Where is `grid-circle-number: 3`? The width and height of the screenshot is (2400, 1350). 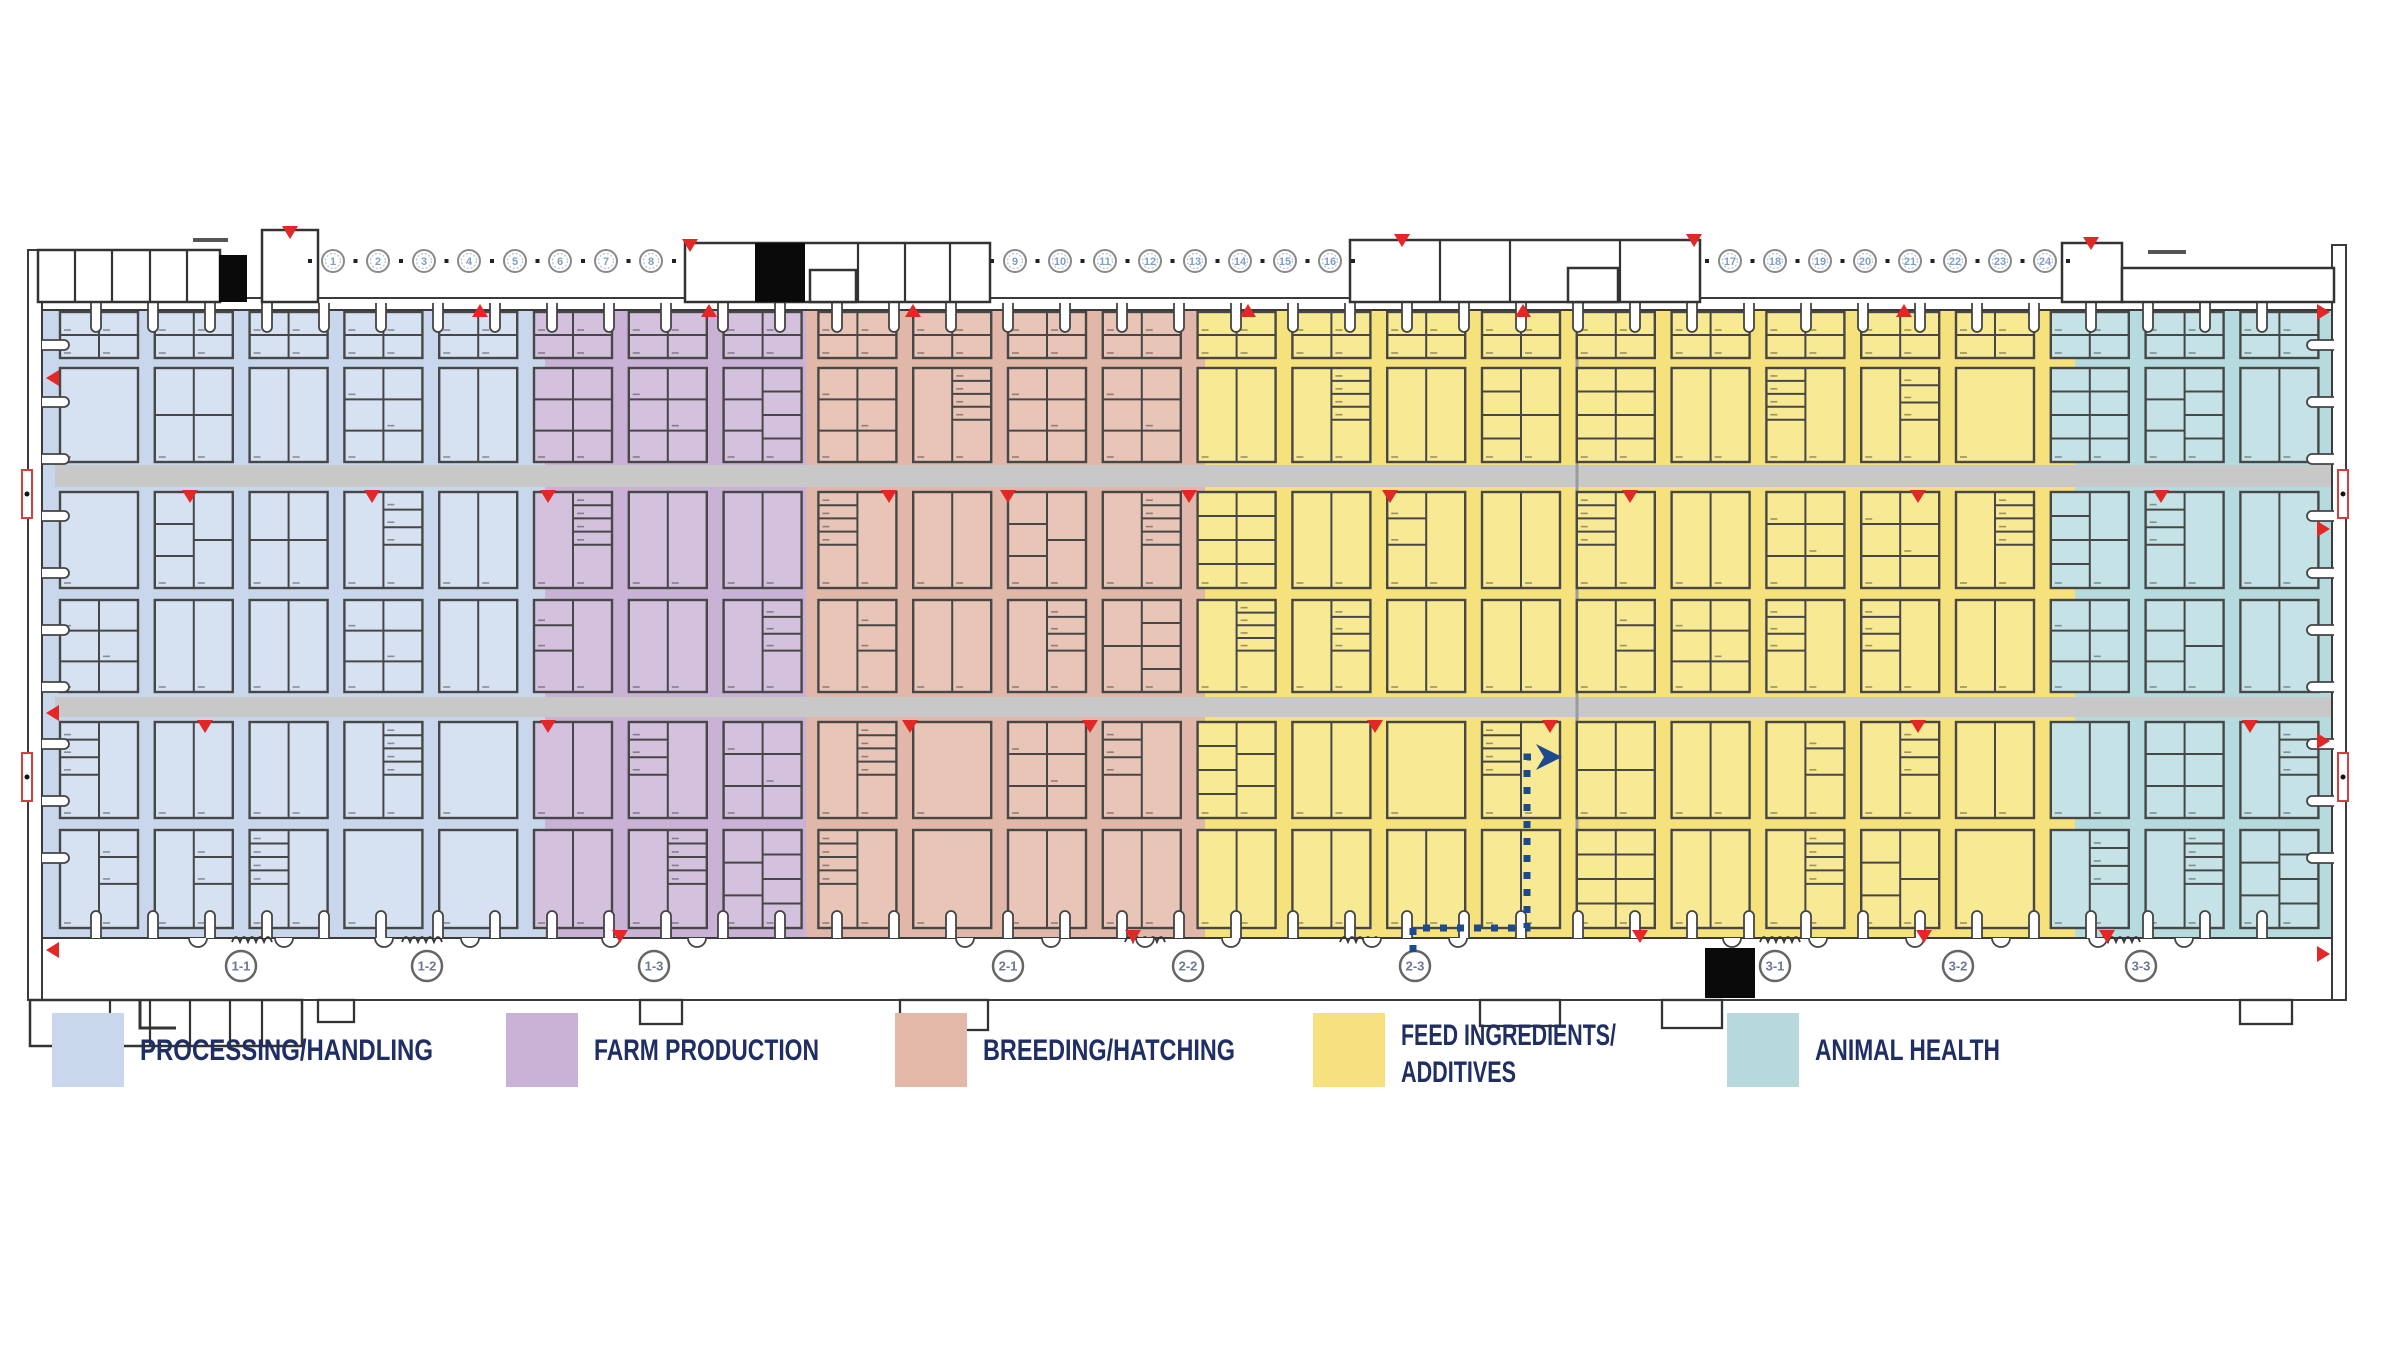 grid-circle-number: 3 is located at coordinates (424, 262).